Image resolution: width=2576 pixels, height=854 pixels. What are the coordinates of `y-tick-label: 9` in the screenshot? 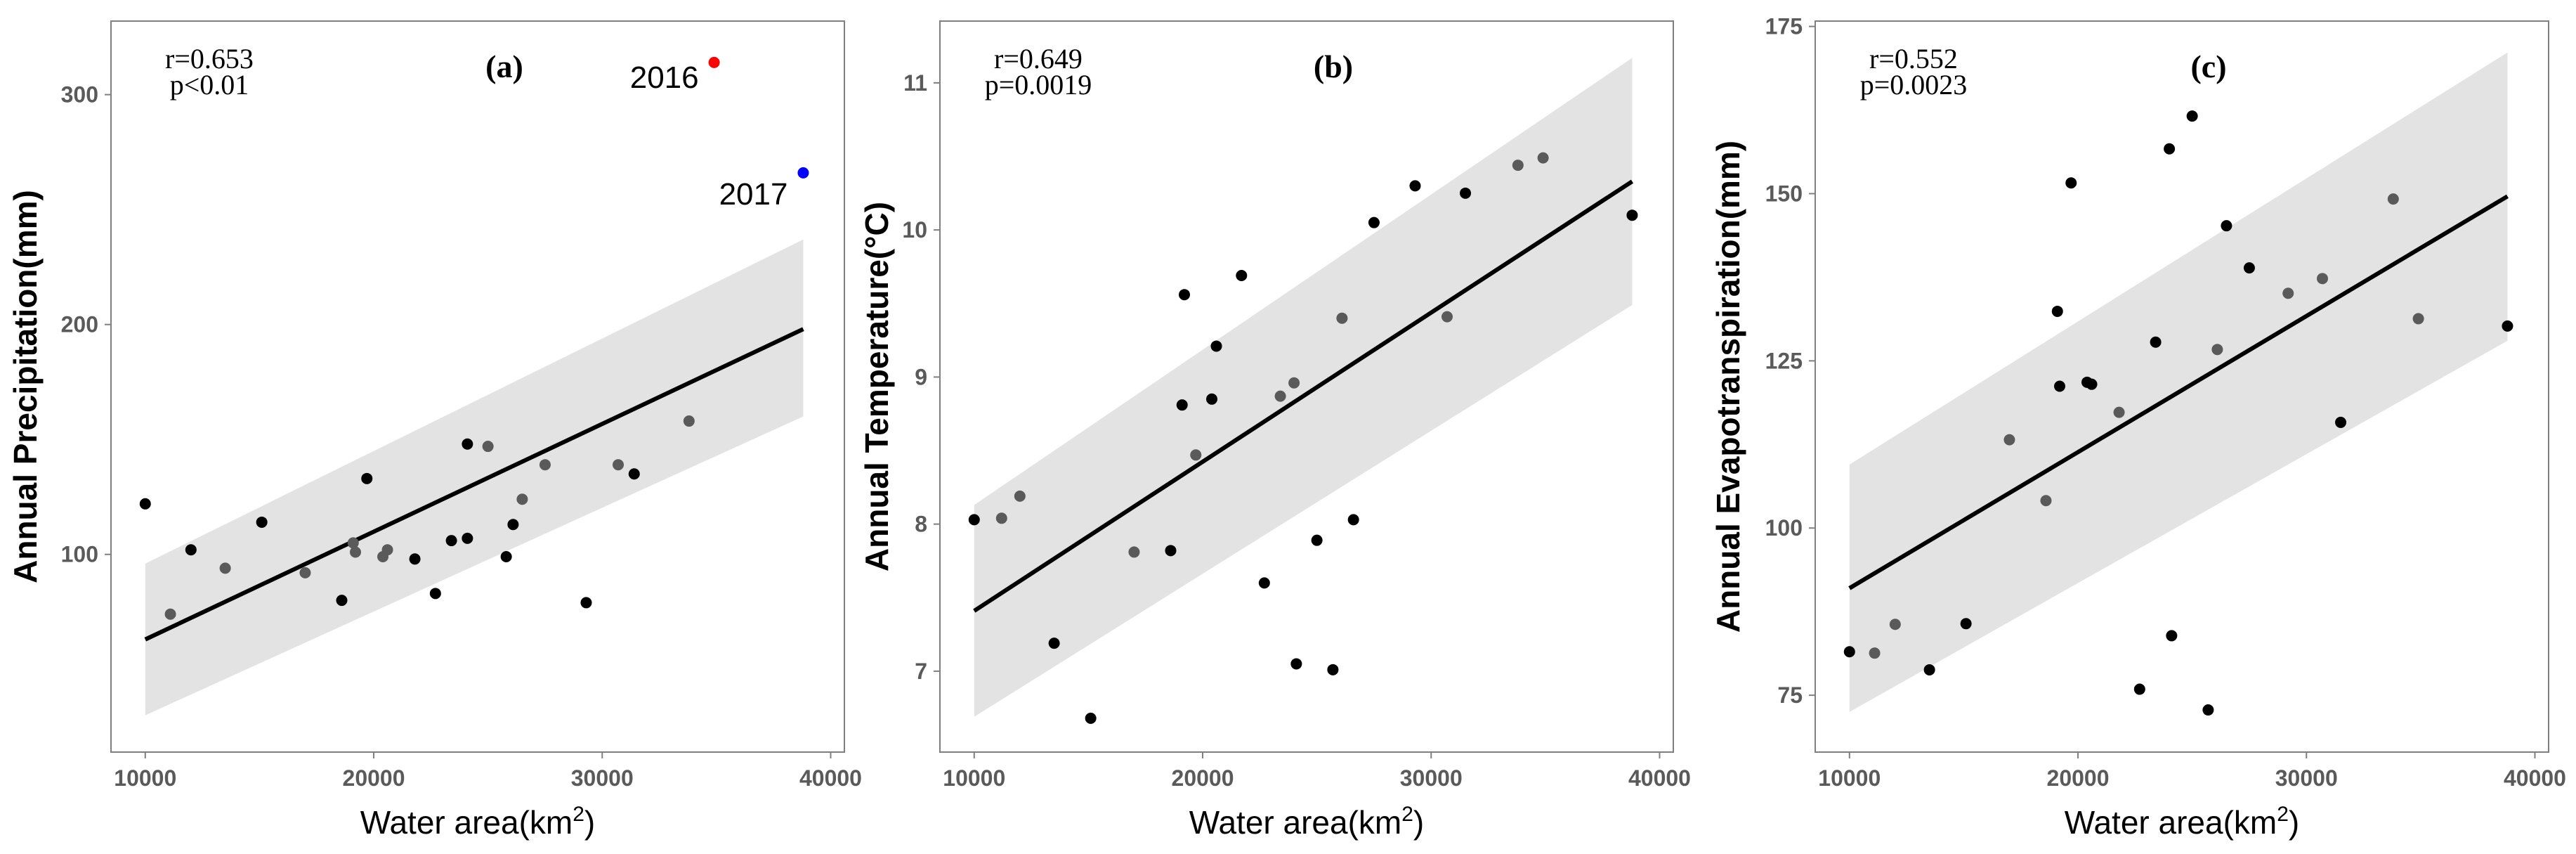 It's located at (921, 376).